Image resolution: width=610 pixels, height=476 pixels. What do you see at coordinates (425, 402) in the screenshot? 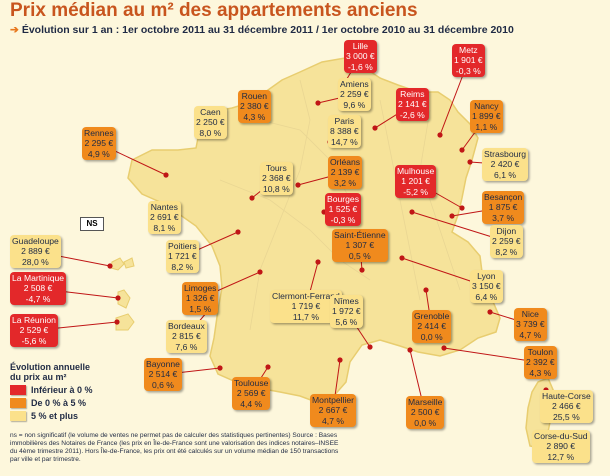
I see `city-name-marseille: Marseille` at bounding box center [425, 402].